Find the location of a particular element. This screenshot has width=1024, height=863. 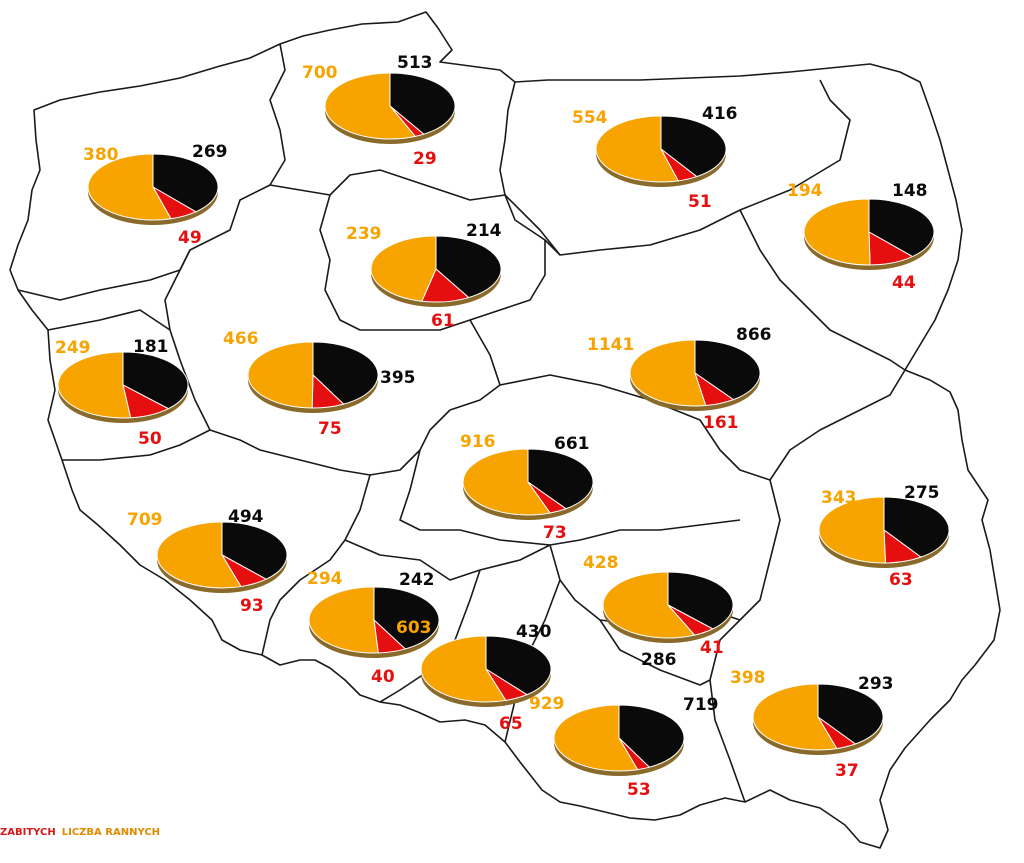

slice-injured-pomorskie is located at coordinates (370, 106).